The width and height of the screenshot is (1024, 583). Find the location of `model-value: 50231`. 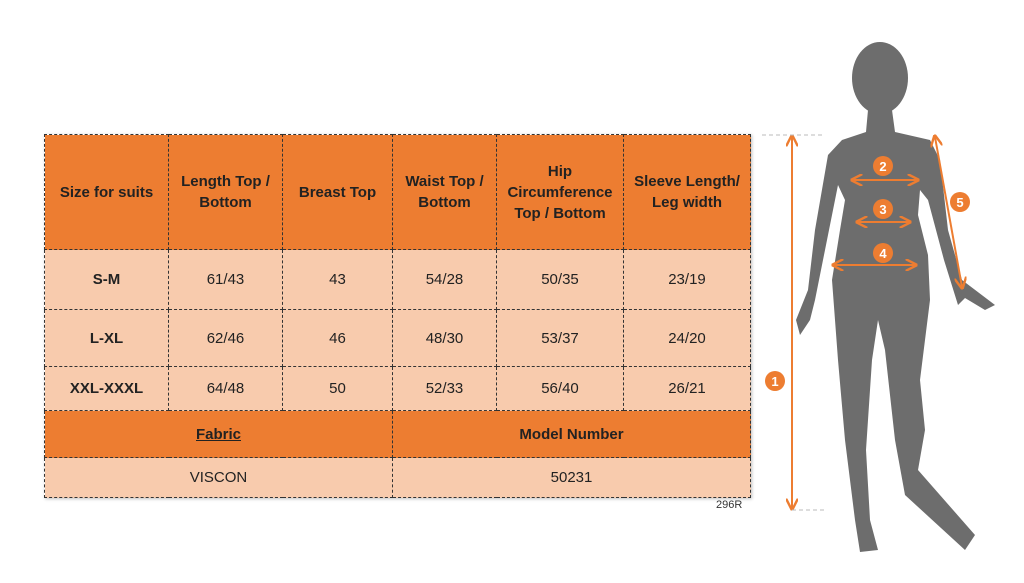

model-value: 50231 is located at coordinates (571, 477).